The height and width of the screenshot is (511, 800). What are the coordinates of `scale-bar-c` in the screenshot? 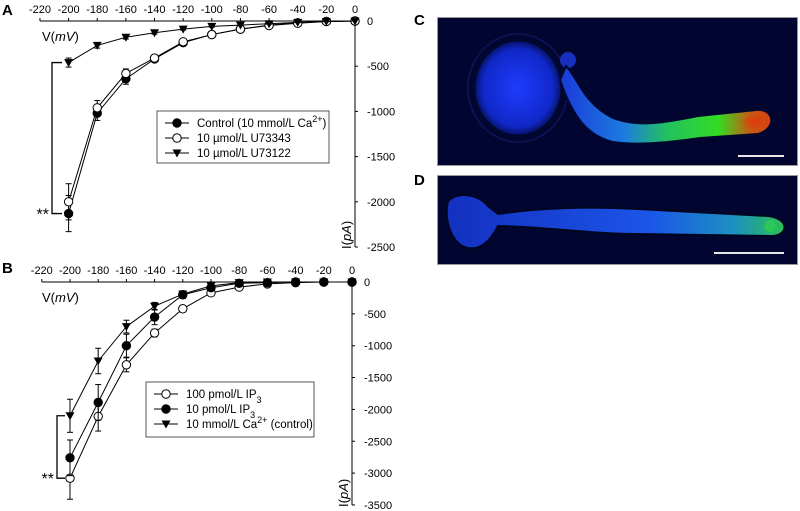 It's located at (761, 156).